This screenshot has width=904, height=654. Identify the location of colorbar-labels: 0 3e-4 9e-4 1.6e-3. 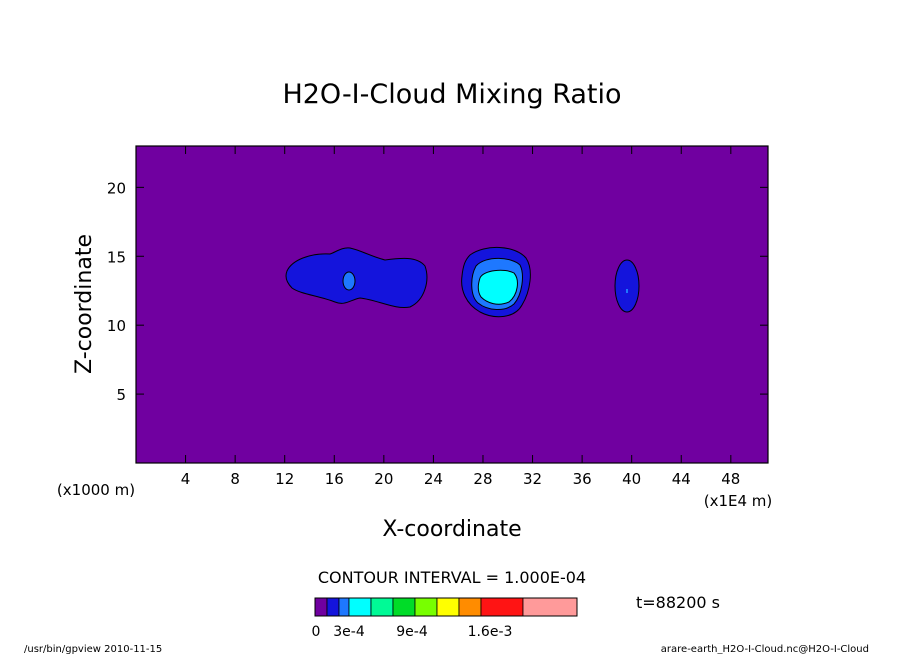
(412, 632).